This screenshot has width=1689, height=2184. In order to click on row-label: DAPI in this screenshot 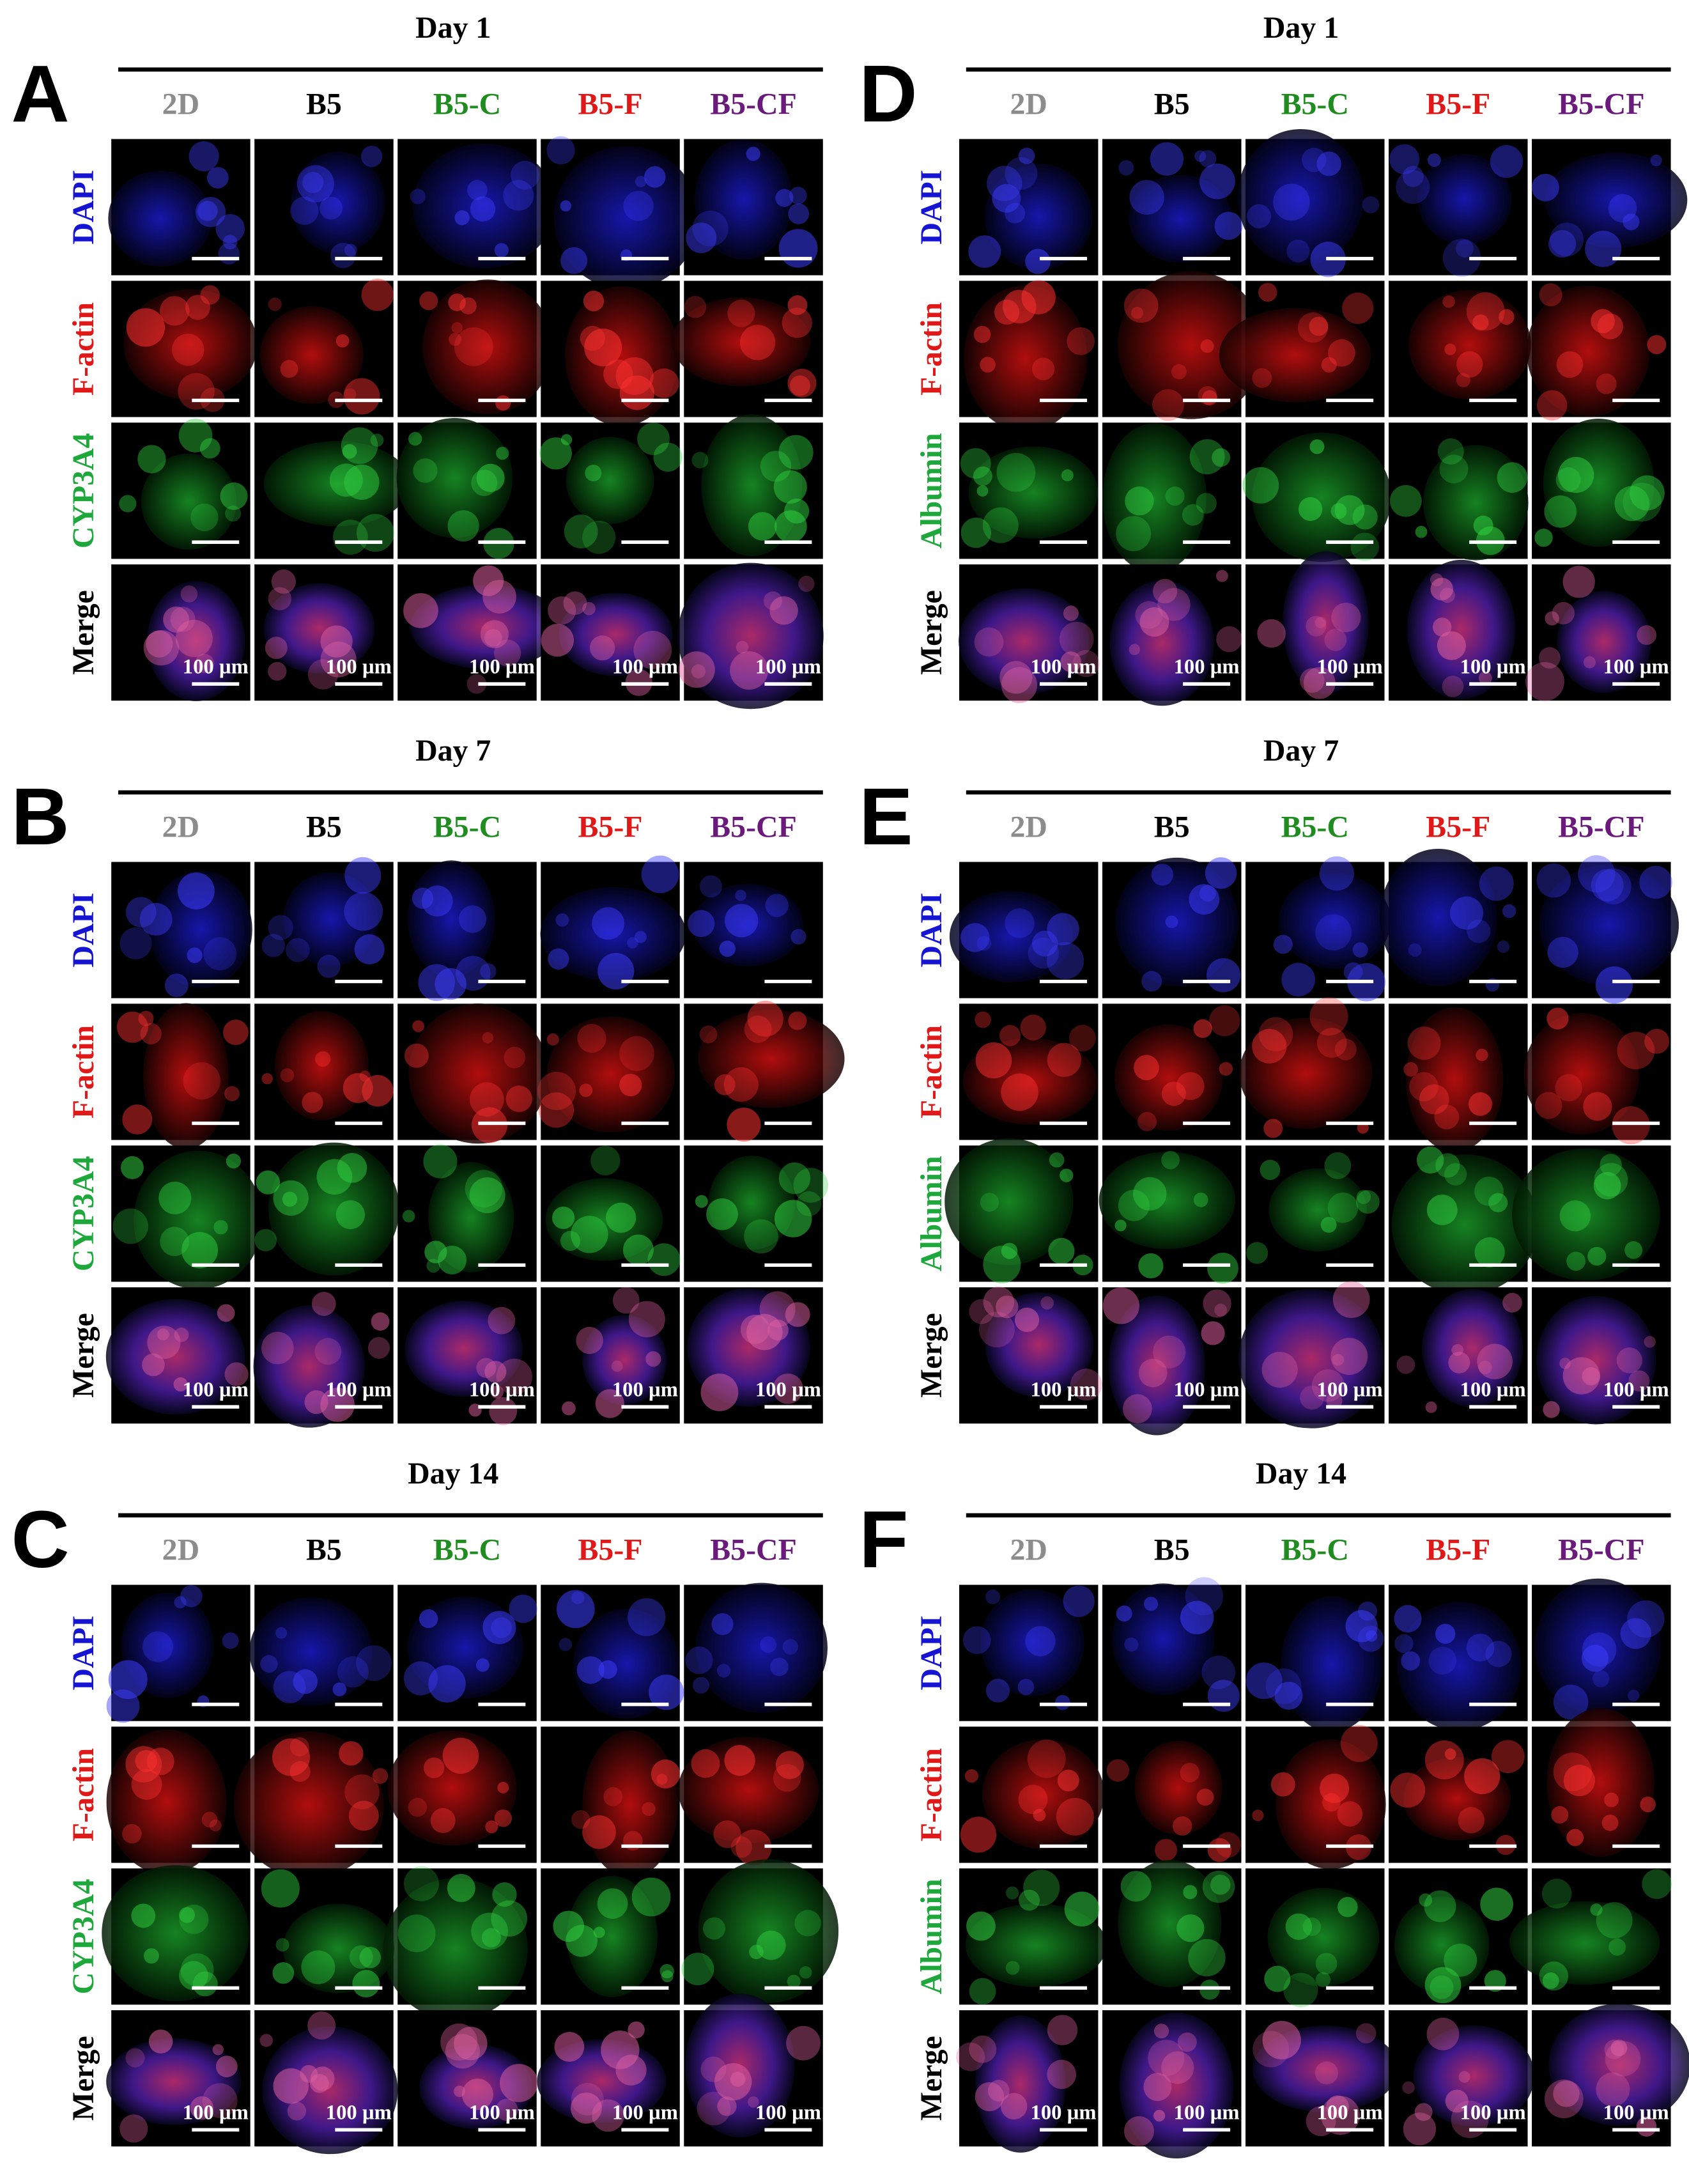, I will do `click(83, 207)`.